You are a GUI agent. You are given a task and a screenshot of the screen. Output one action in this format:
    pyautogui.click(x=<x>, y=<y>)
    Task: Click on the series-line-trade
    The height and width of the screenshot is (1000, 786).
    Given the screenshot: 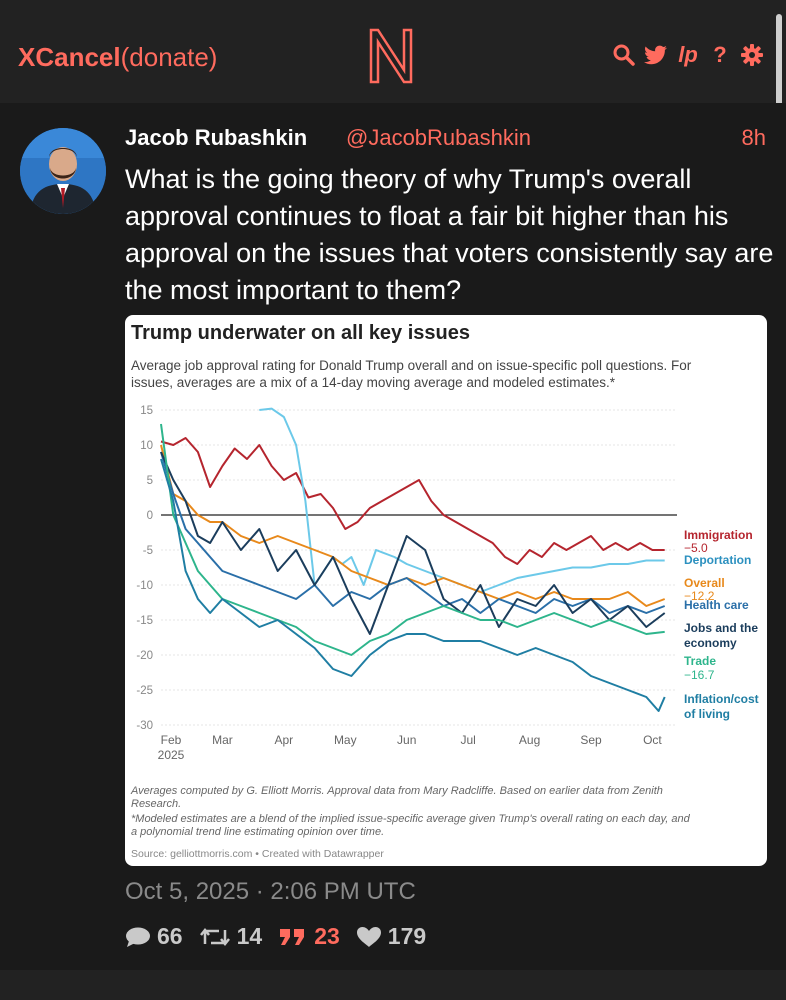 What is the action you would take?
    pyautogui.click(x=412, y=539)
    